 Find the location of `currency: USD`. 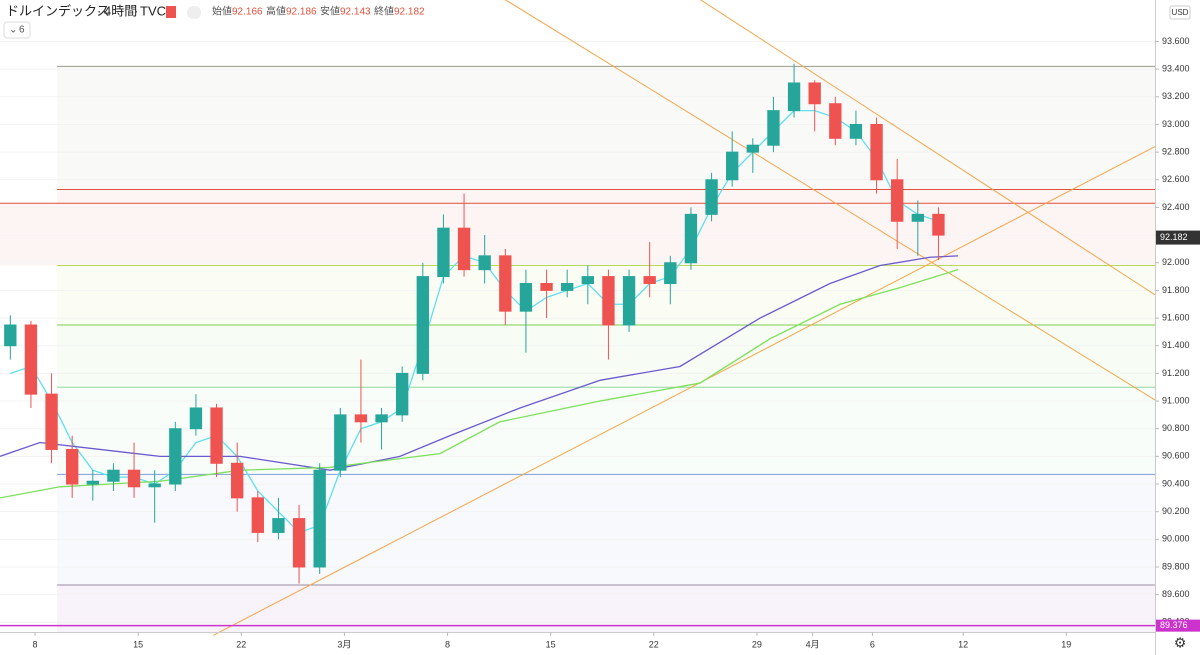

currency: USD is located at coordinates (1180, 12).